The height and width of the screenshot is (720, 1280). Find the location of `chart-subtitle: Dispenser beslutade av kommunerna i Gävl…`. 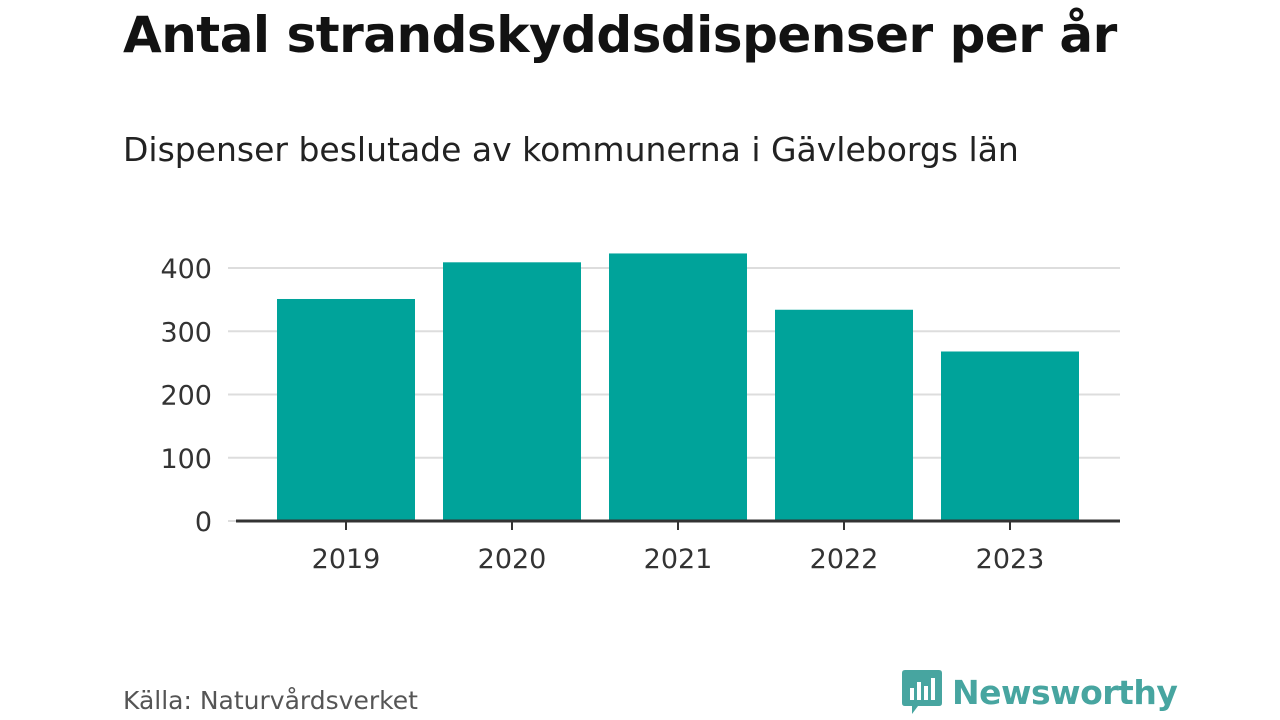

chart-subtitle: Dispenser beslutade av kommunerna i Gävl… is located at coordinates (571, 149).